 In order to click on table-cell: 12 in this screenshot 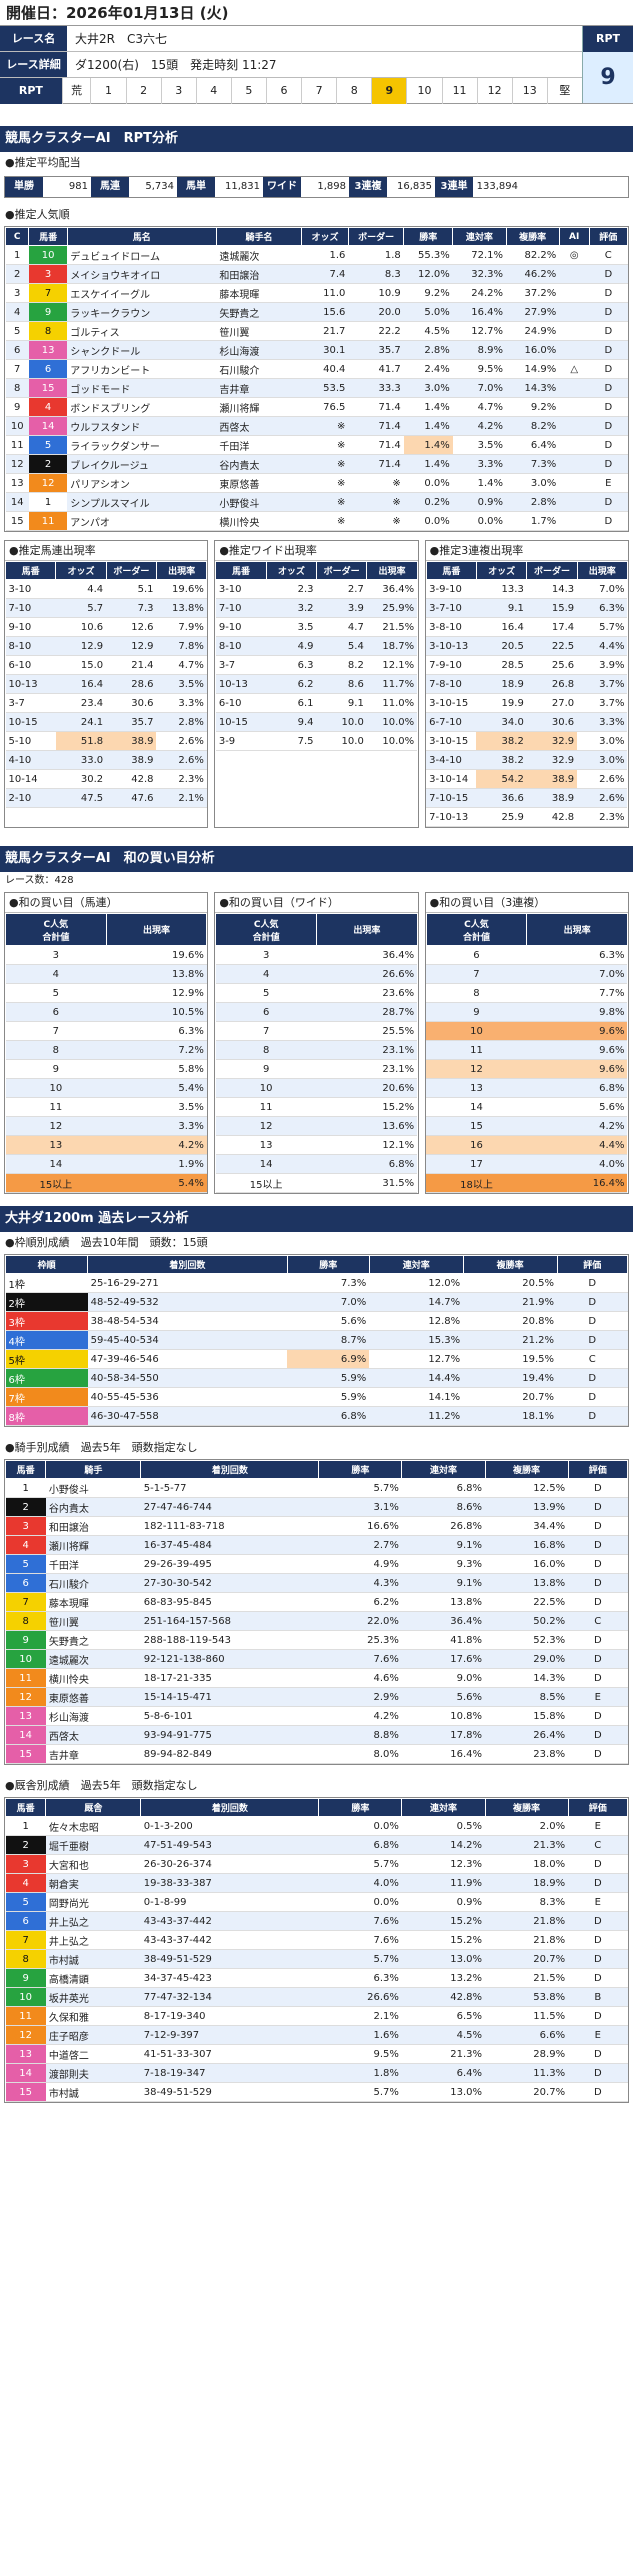, I will do `click(56, 1126)`.